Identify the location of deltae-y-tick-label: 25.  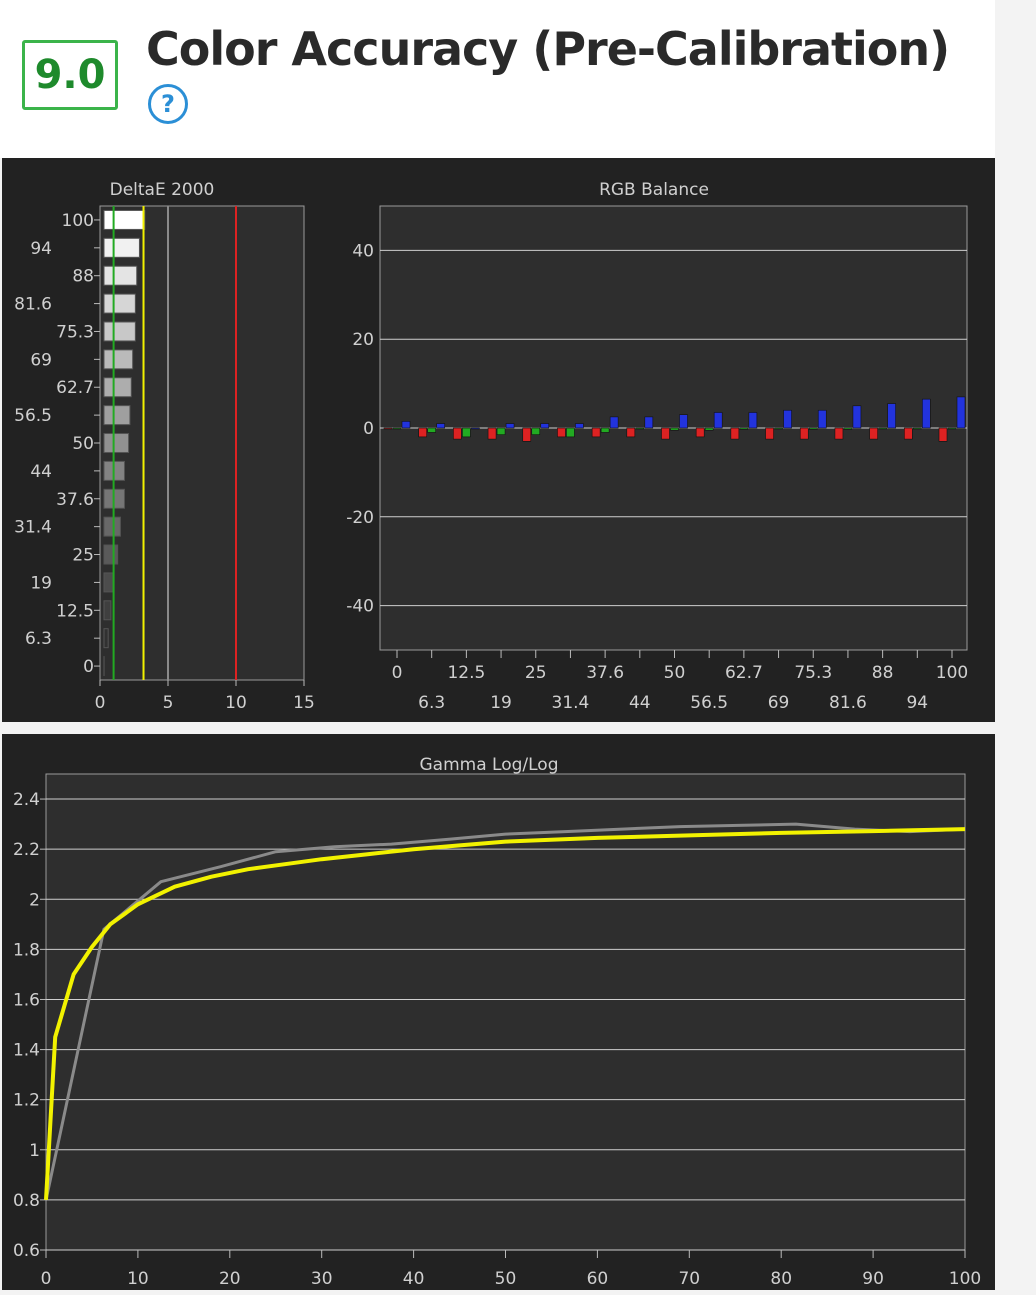
(83, 556).